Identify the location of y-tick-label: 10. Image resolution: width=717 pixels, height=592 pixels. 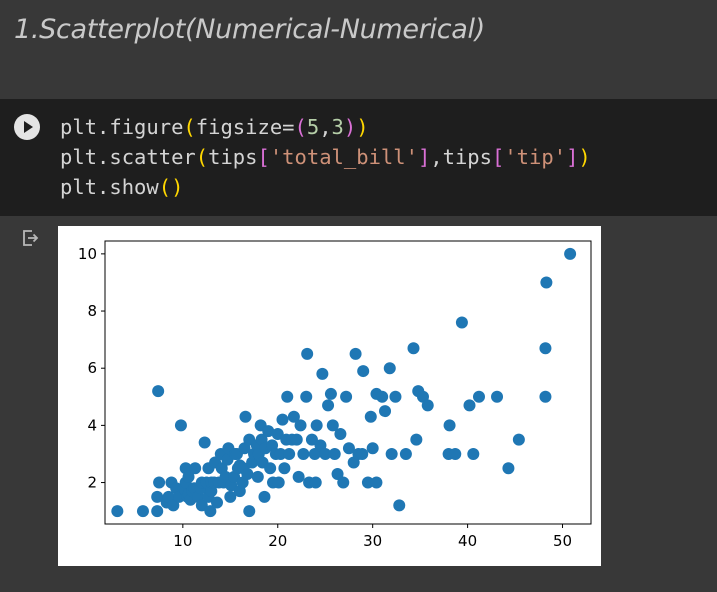
(87, 254).